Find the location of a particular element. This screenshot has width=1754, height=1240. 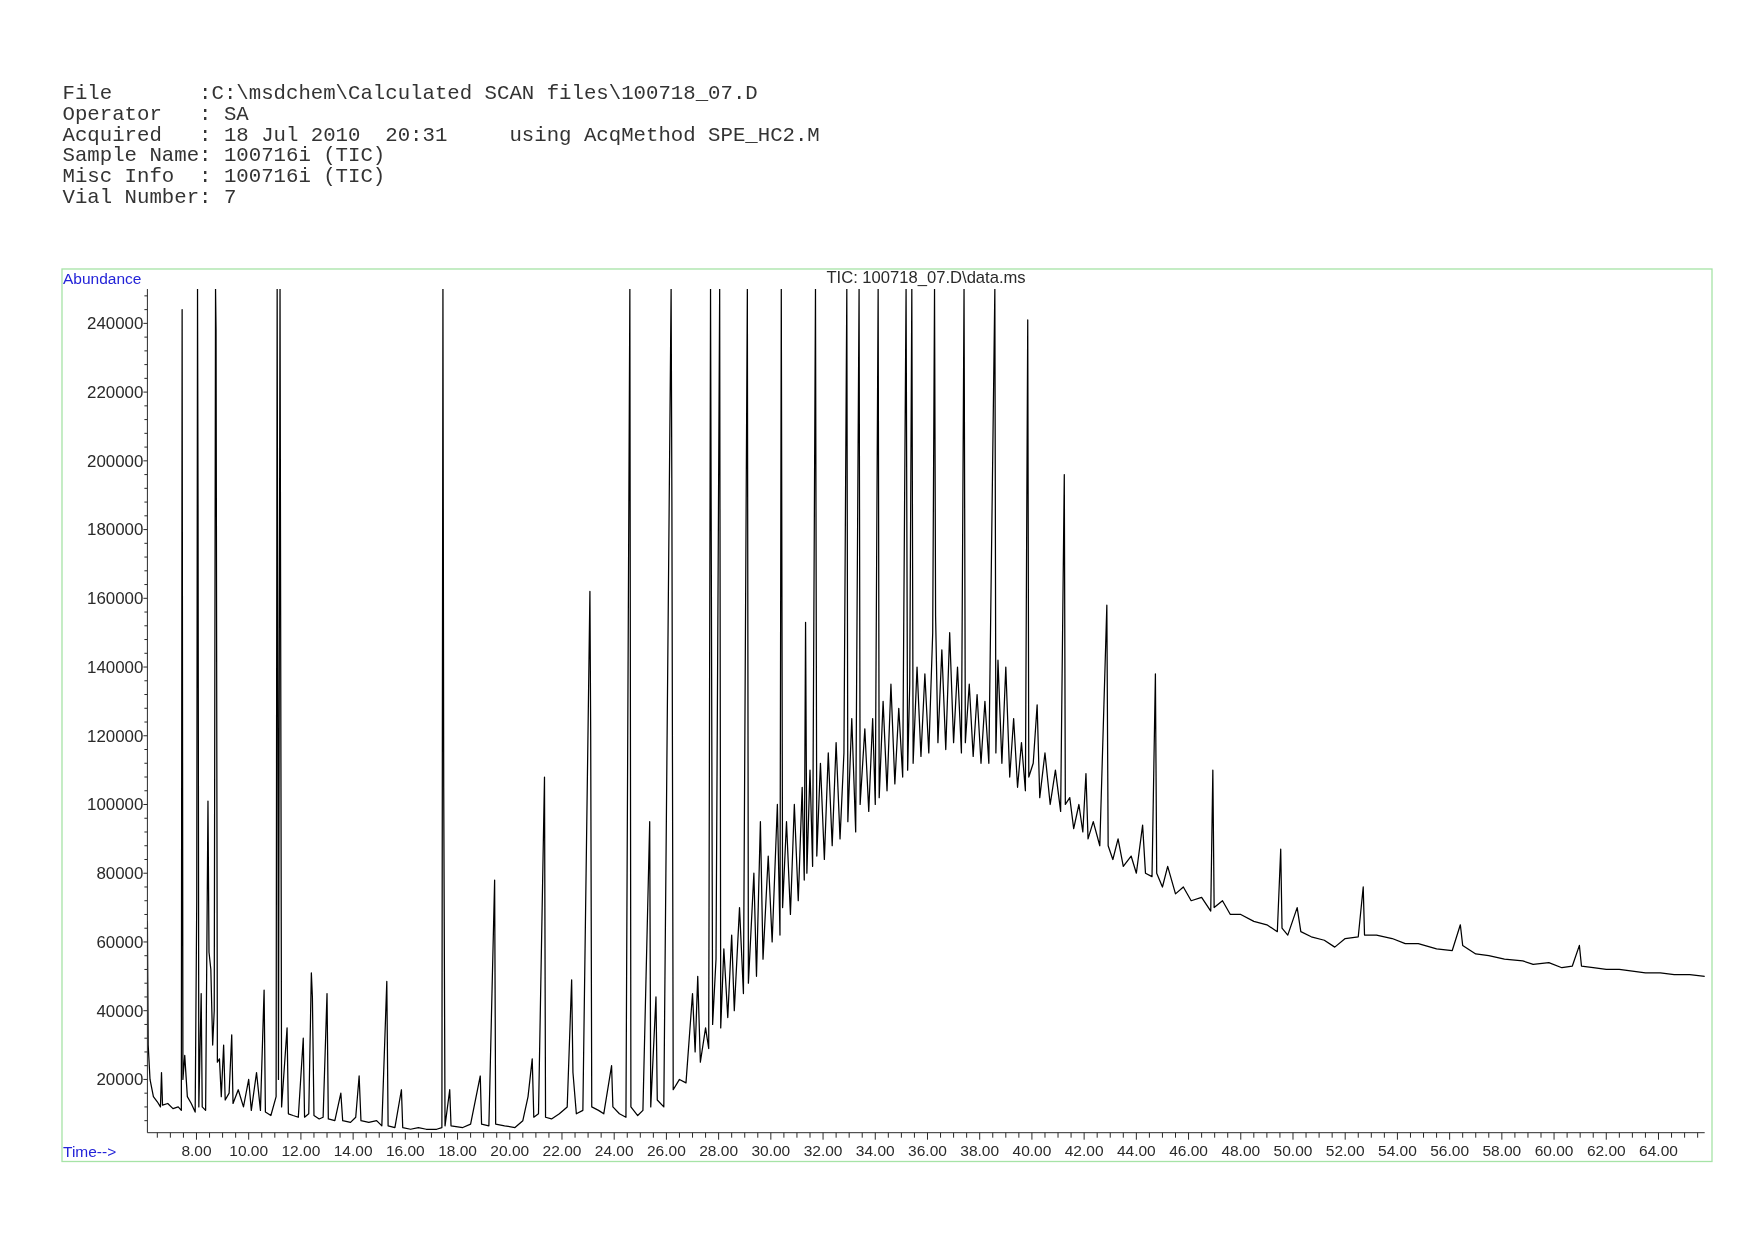

text: Operator : SA is located at coordinates (156, 114).